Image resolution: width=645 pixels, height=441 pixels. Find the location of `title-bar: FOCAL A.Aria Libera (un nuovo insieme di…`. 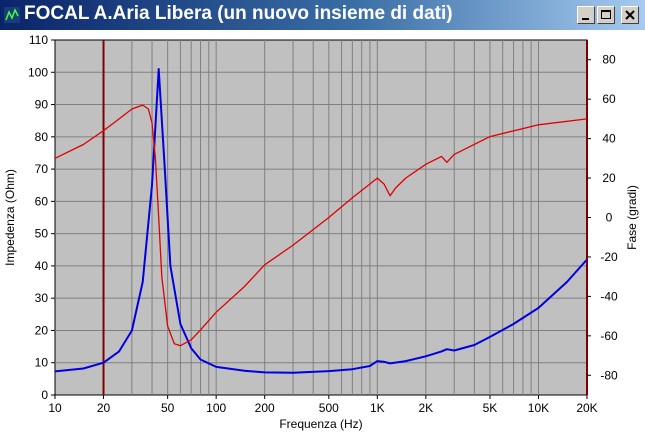

title-bar: FOCAL A.Aria Libera (un nuovo insieme di… is located at coordinates (322, 15).